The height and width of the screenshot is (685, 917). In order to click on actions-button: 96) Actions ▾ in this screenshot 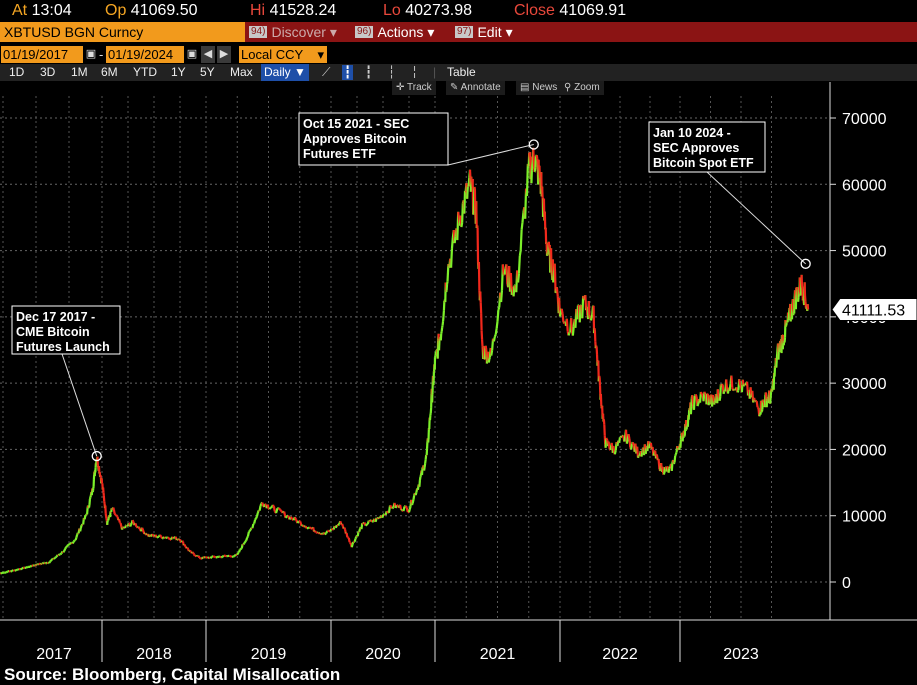, I will do `click(395, 32)`.